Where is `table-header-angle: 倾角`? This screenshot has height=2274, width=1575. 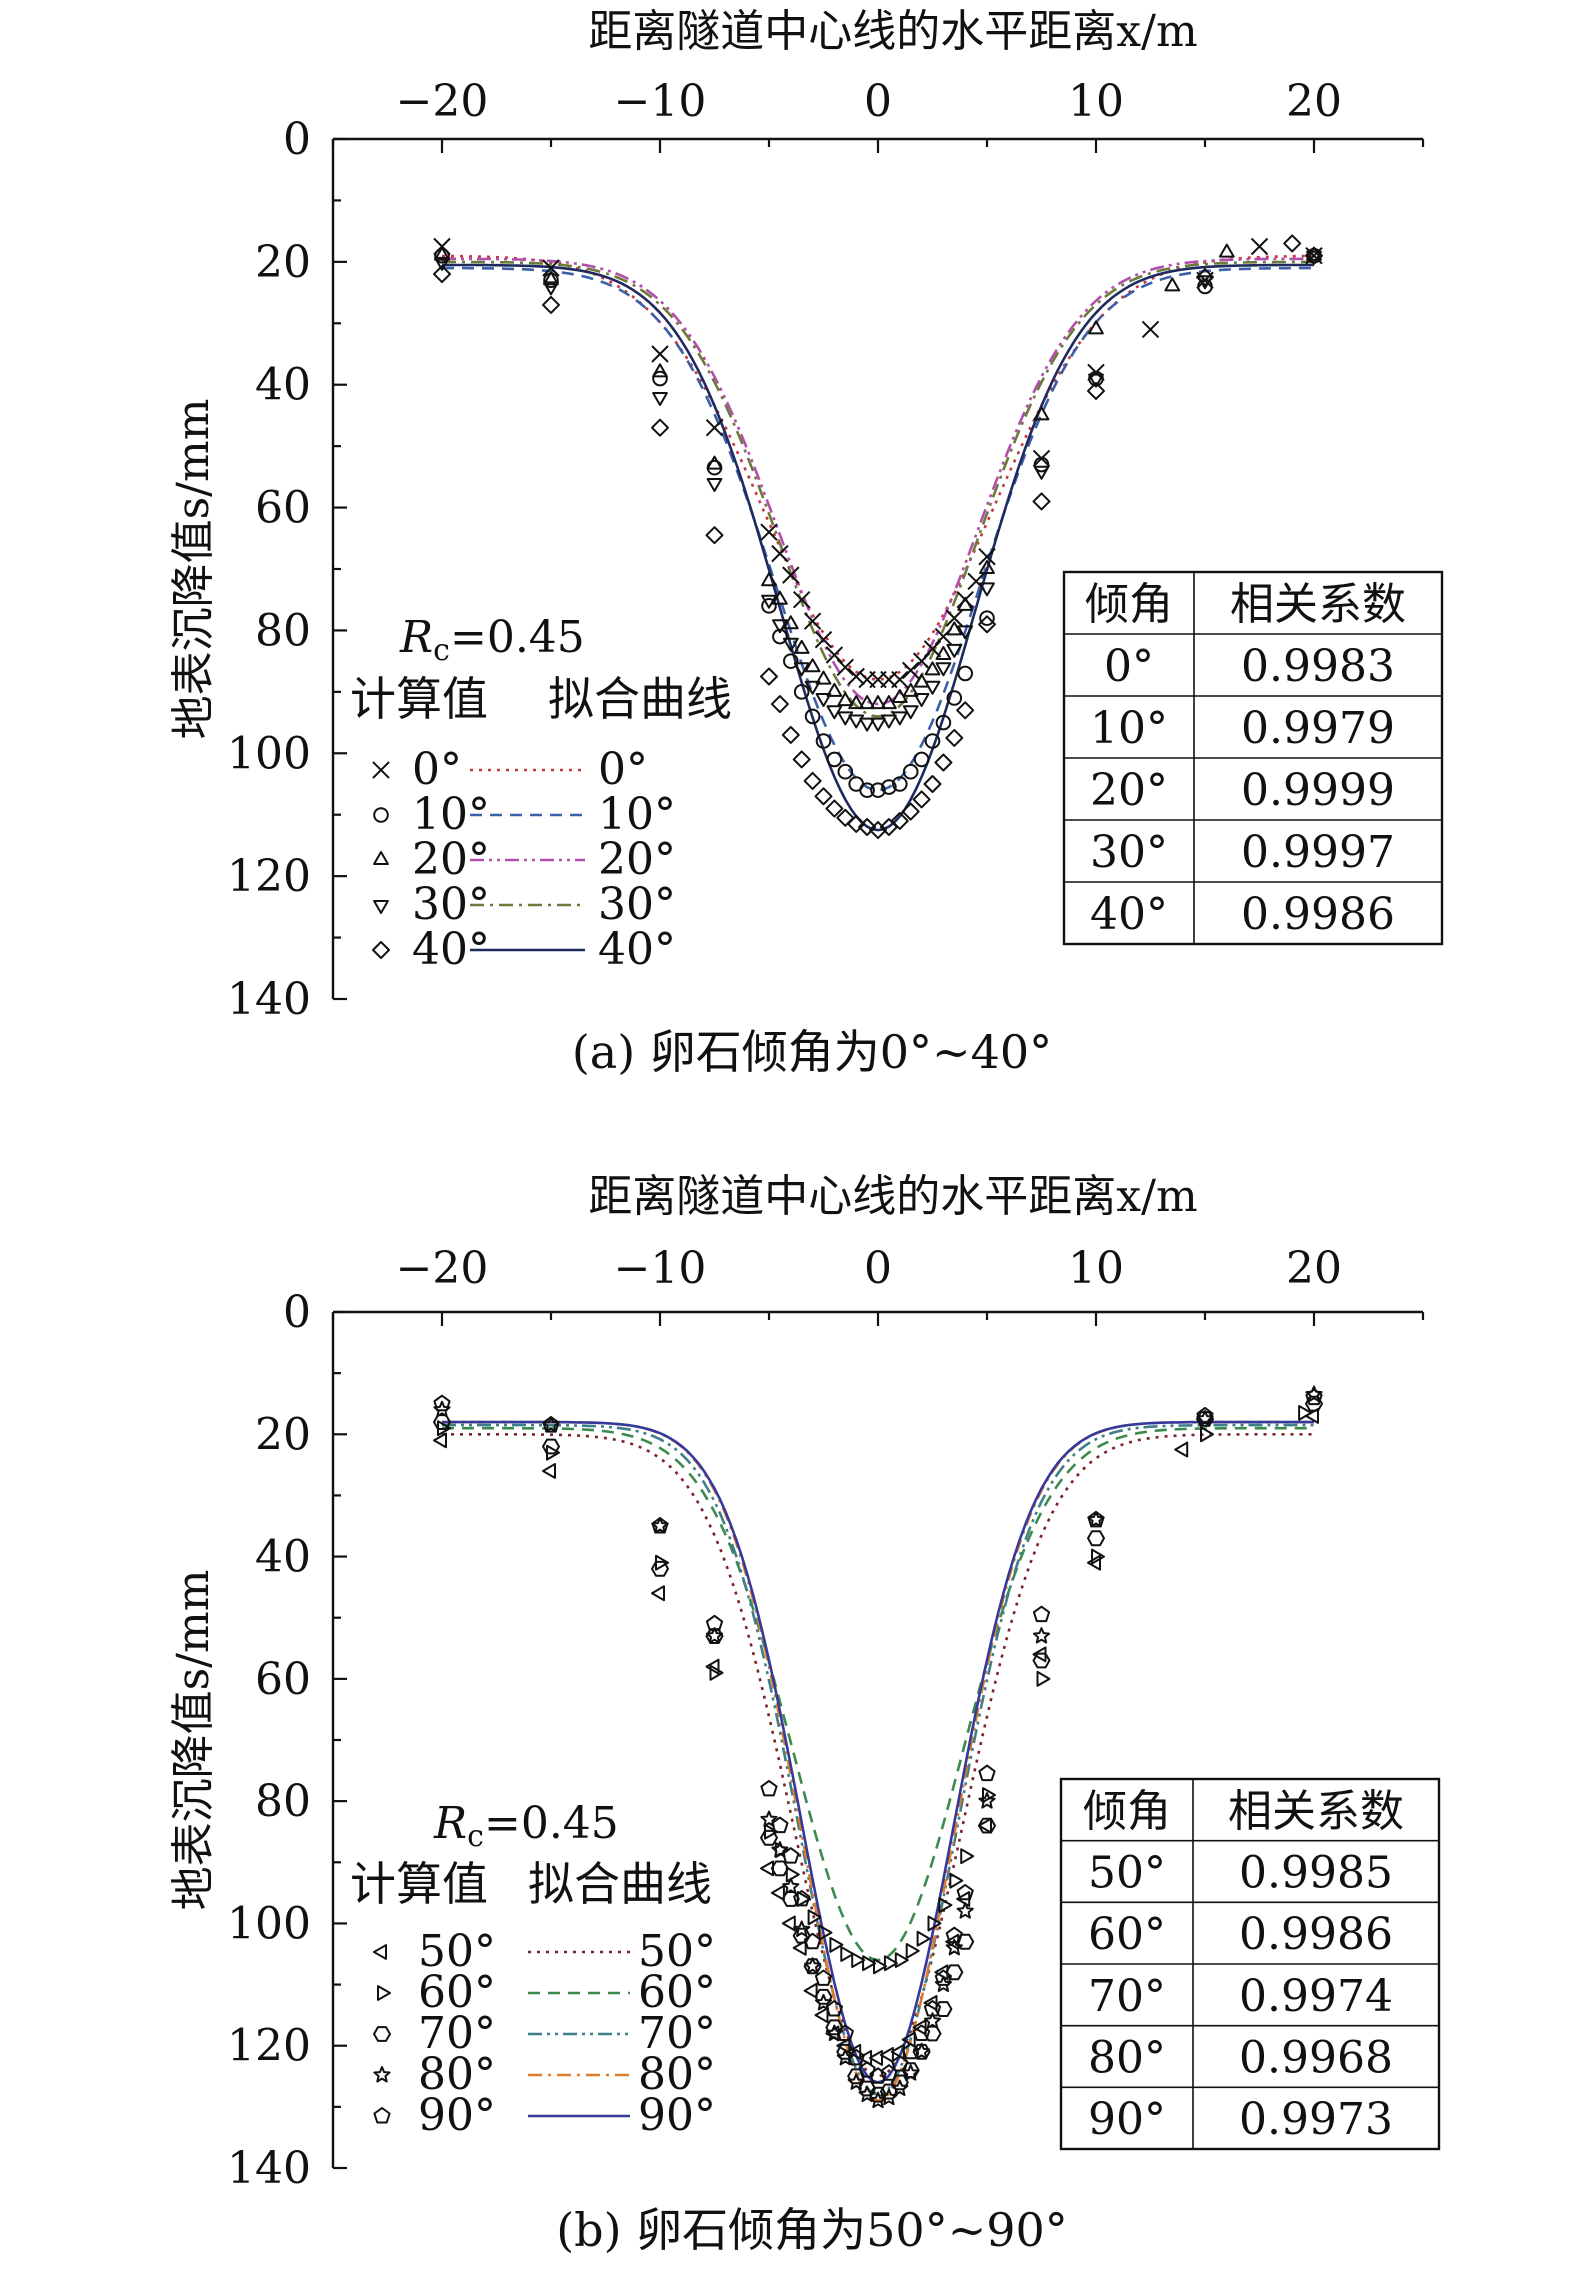
table-header-angle: 倾角 is located at coordinates (1127, 1811).